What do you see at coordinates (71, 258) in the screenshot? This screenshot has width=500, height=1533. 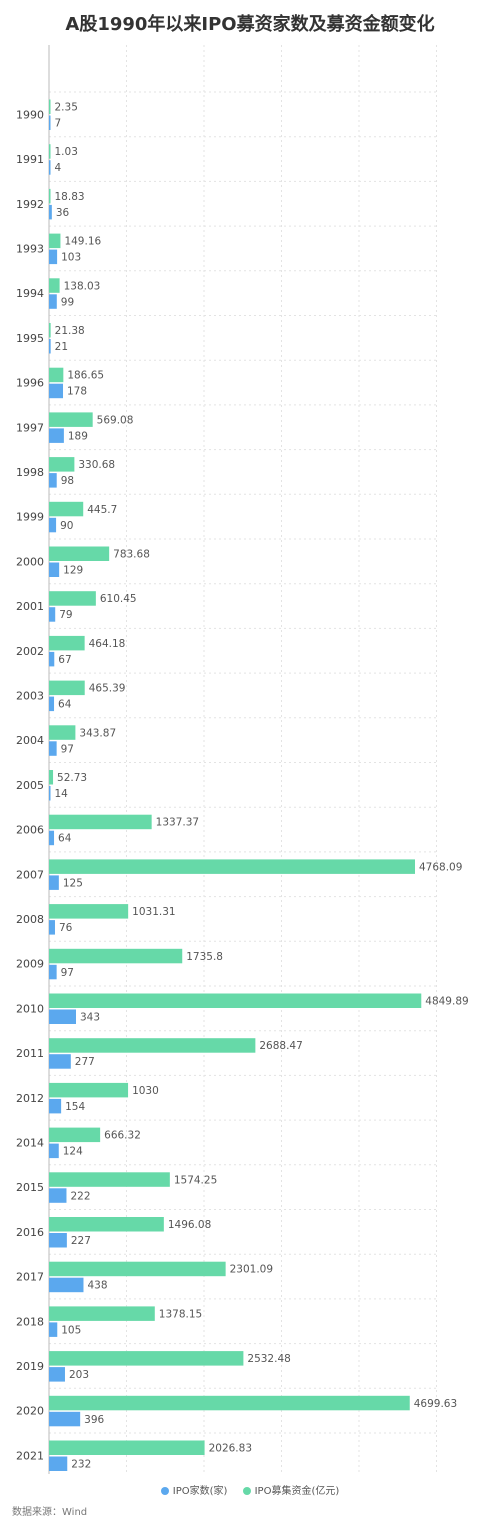 I see `data-label-count: 103` at bounding box center [71, 258].